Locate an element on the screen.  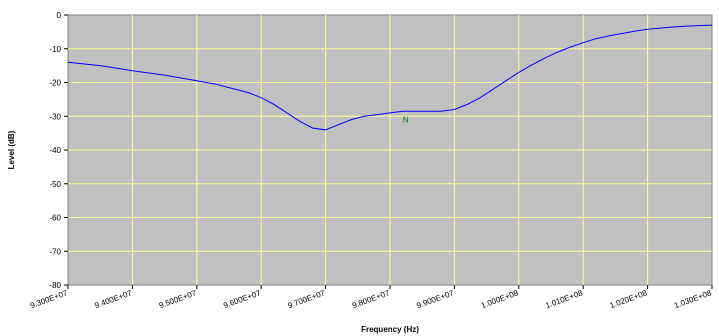
y-tick-label: -20 is located at coordinates (55, 83).